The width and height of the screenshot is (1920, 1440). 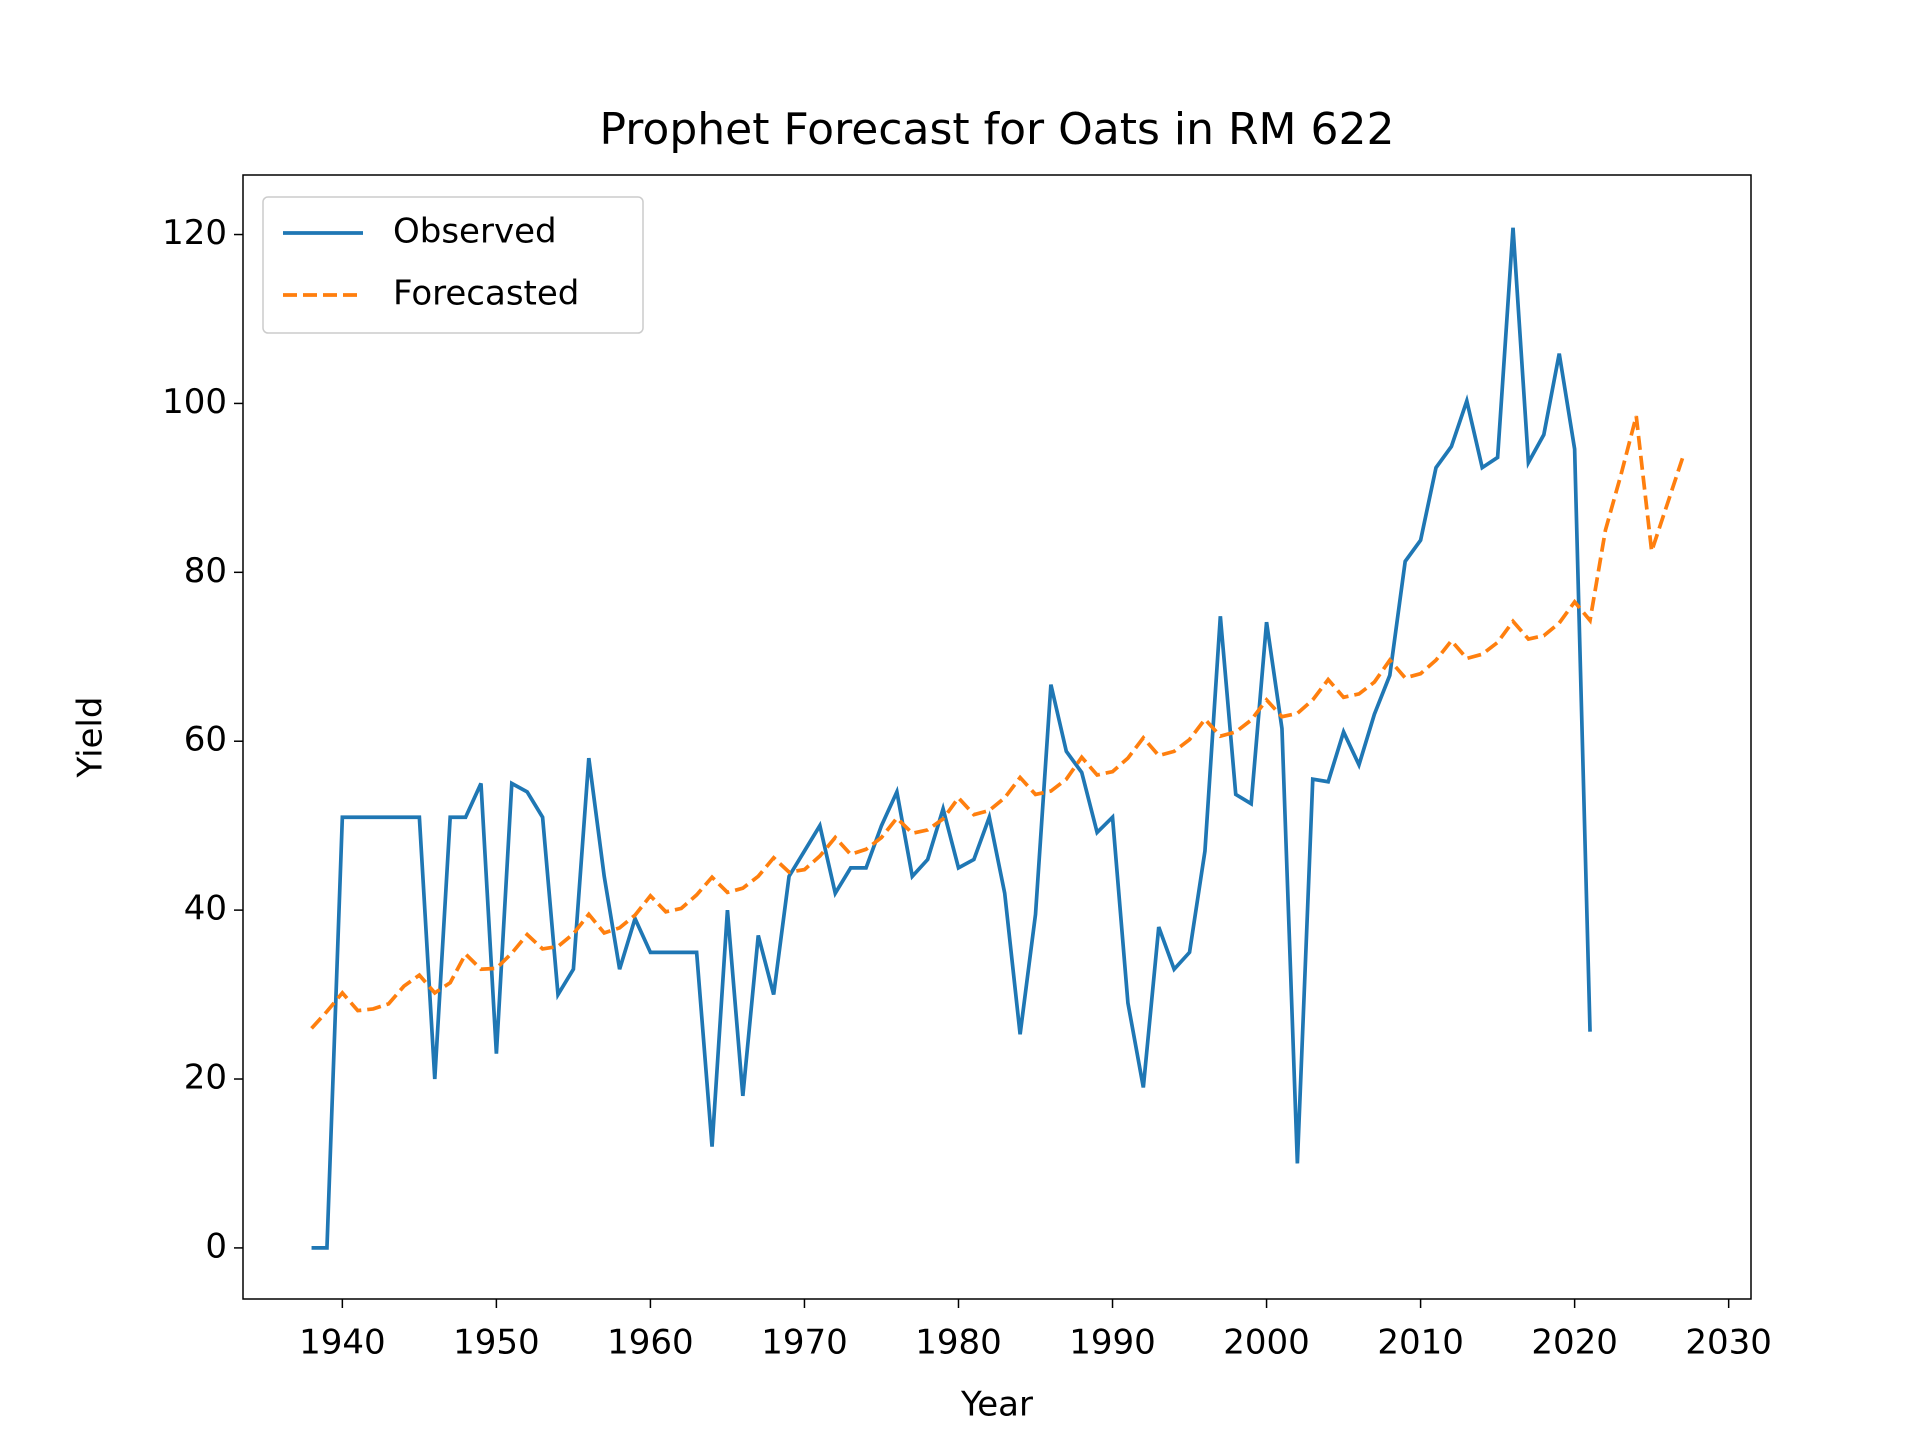 What do you see at coordinates (453, 265) in the screenshot?
I see `legend-box` at bounding box center [453, 265].